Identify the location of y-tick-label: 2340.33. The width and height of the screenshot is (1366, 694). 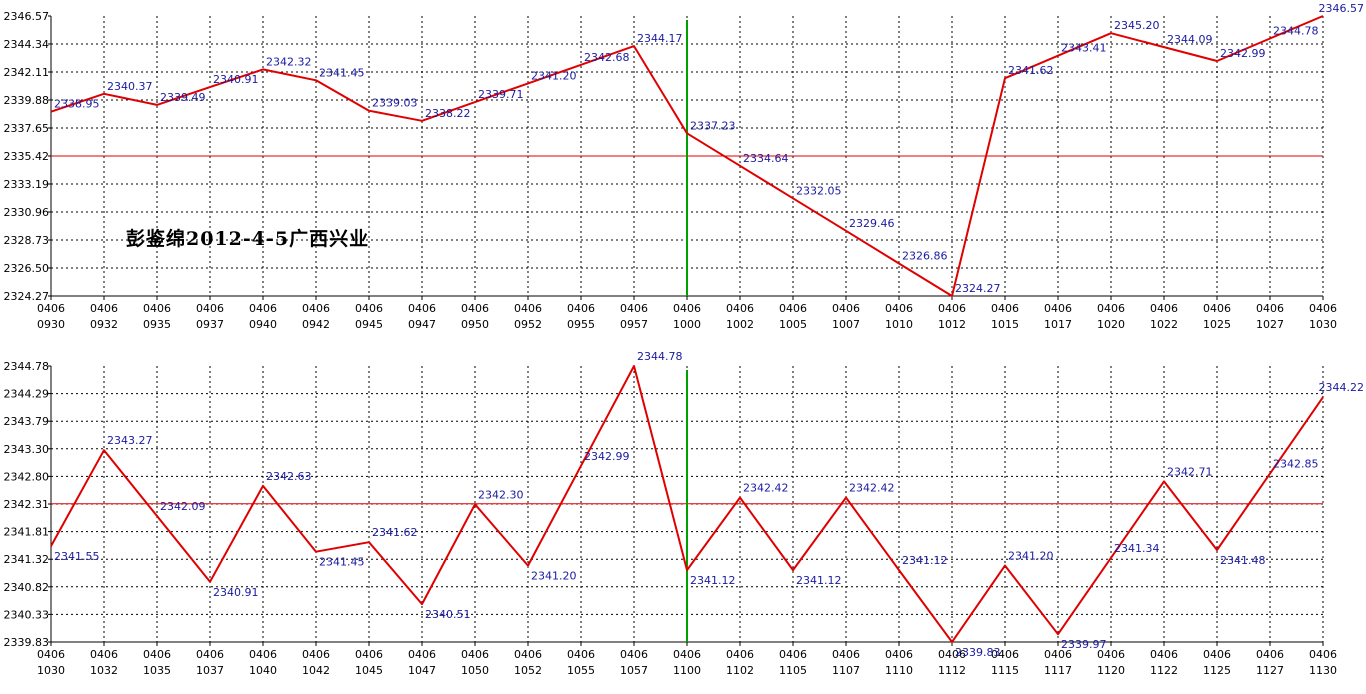
(27, 614).